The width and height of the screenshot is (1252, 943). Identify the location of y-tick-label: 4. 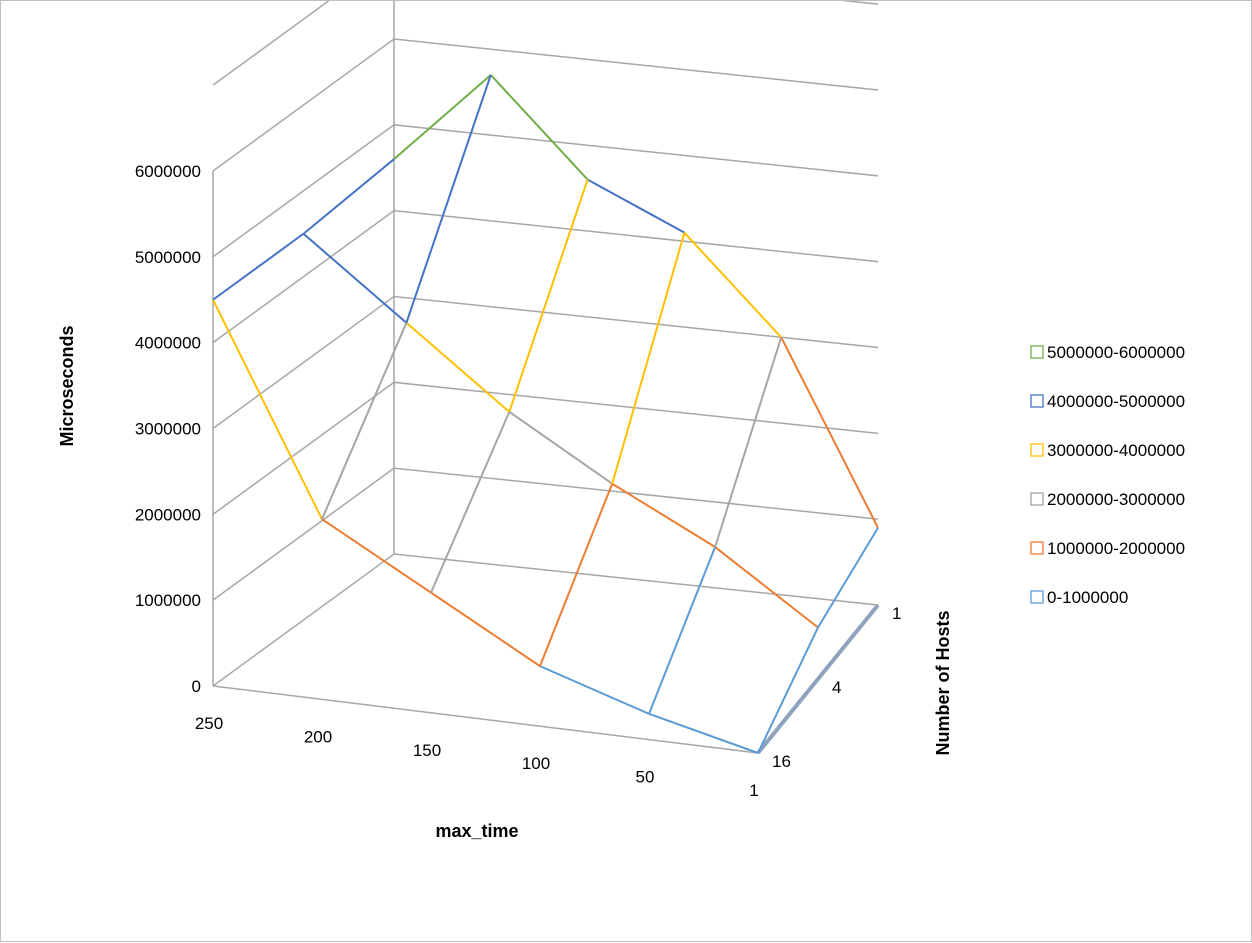
(836, 687).